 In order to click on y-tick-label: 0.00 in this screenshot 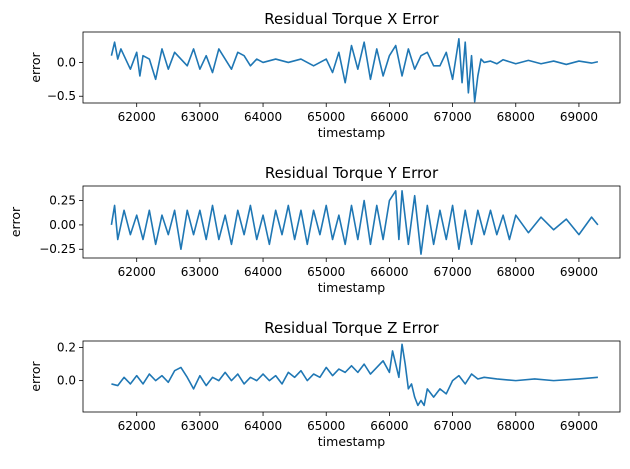, I will do `click(62, 225)`.